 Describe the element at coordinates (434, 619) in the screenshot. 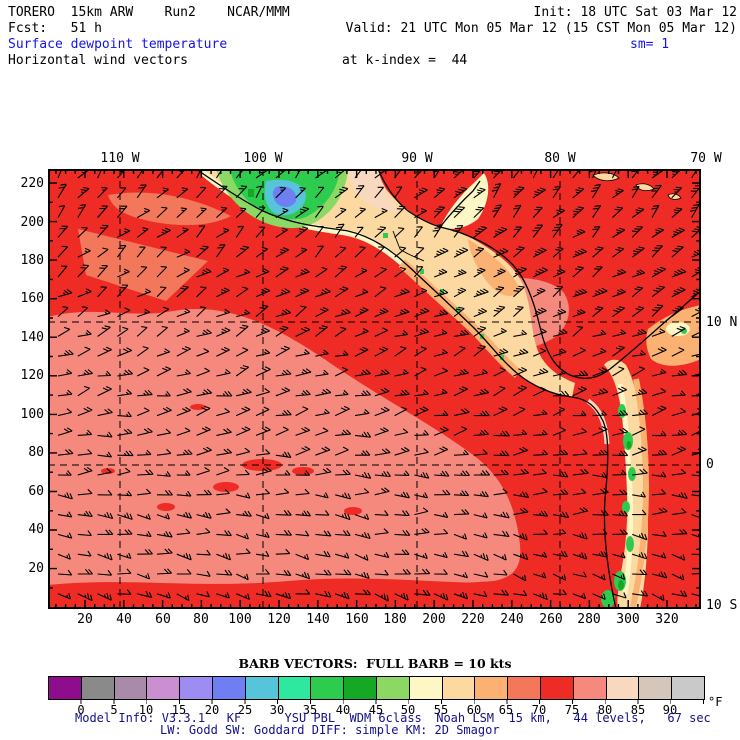

I see `grid-x-label: 200` at that location.